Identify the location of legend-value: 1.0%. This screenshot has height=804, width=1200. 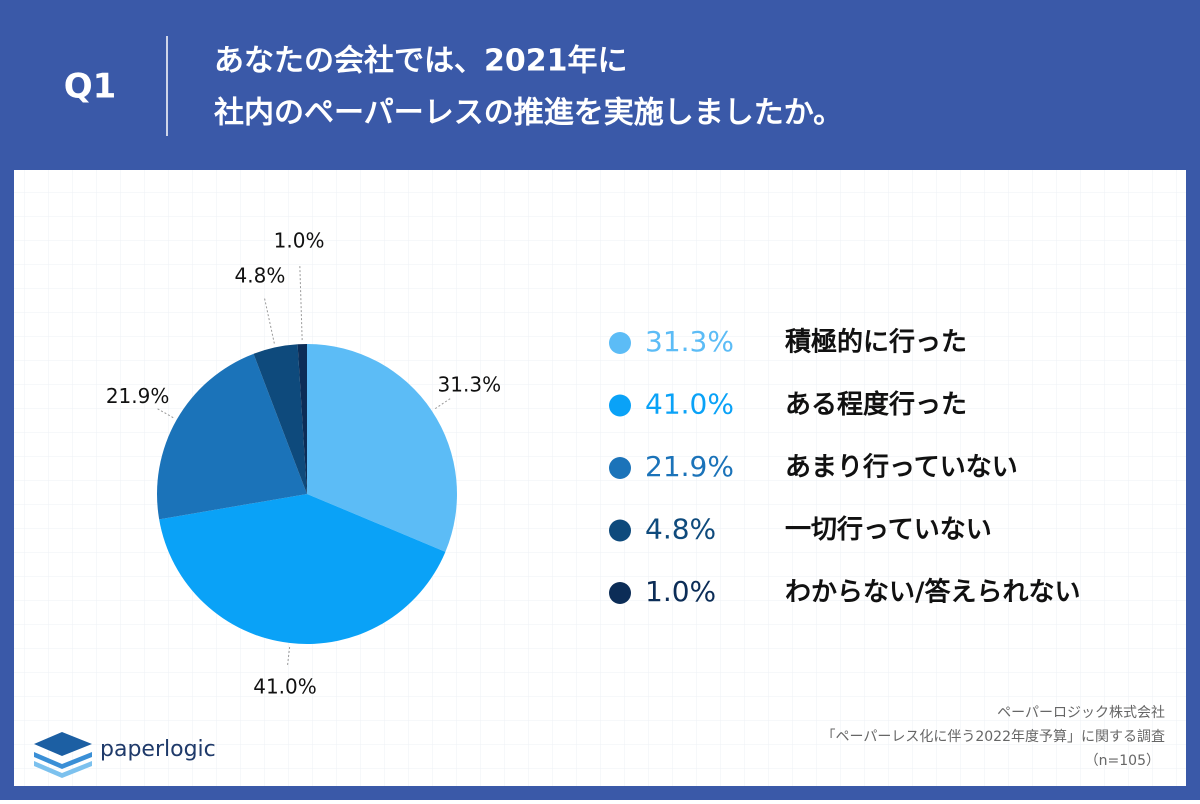
(680, 591).